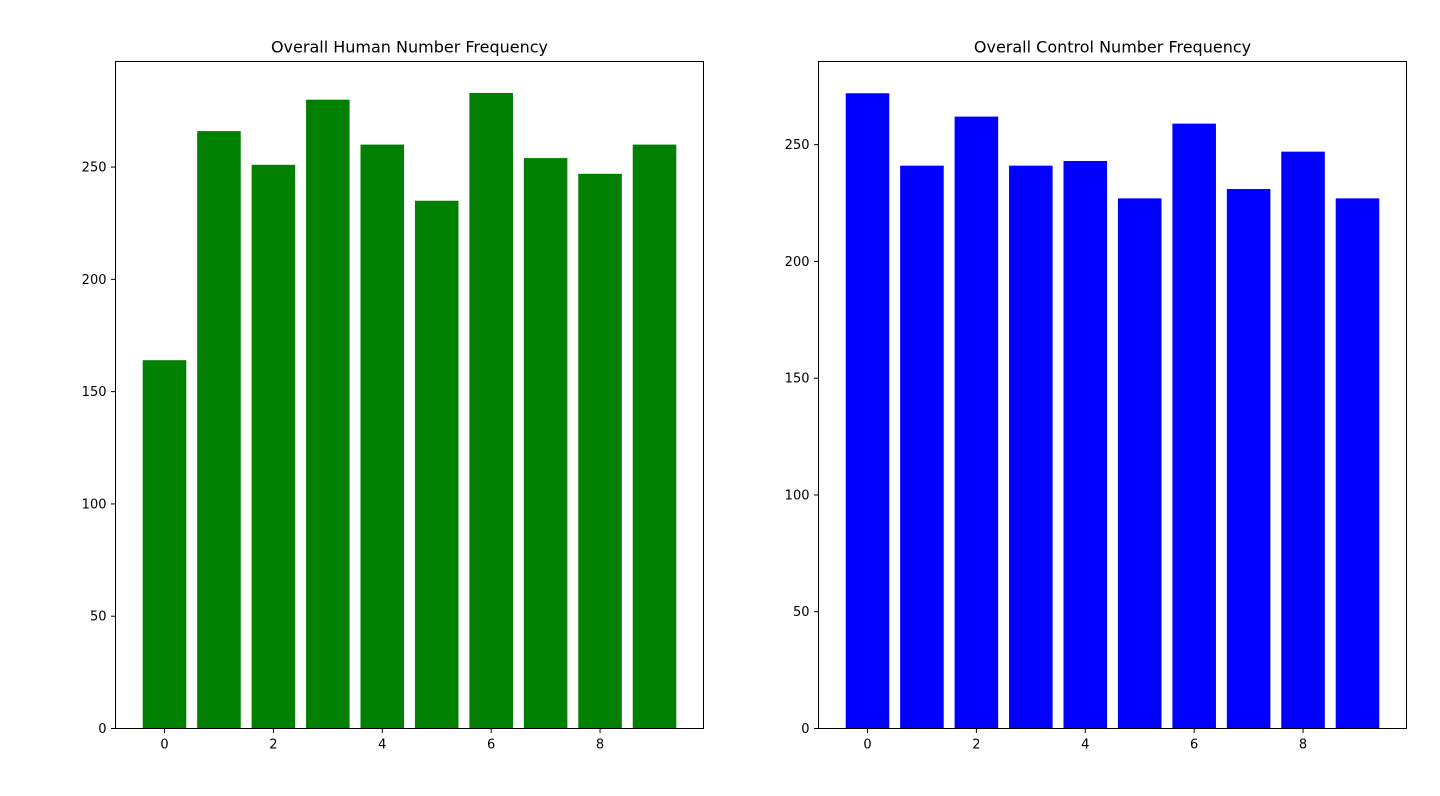 The width and height of the screenshot is (1440, 796). Describe the element at coordinates (409, 47) in the screenshot. I see `chart-title: Overall Human Number Frequency` at that location.